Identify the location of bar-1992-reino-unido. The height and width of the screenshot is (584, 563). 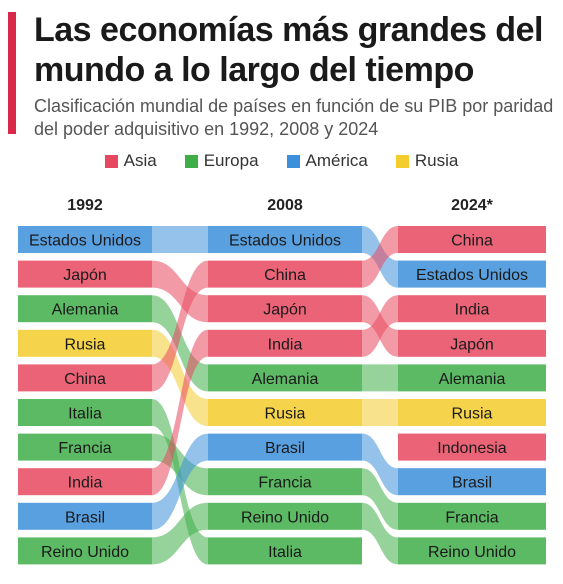
(85, 551).